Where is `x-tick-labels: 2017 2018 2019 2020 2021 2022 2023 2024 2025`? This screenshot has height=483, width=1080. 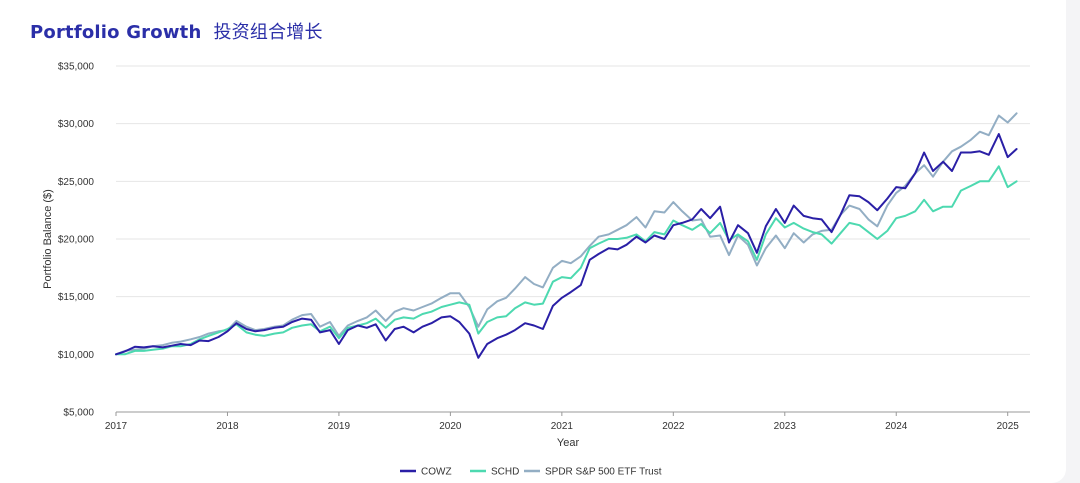
x-tick-labels: 2017 2018 2019 2020 2021 2022 2023 2024 2025 is located at coordinates (562, 426).